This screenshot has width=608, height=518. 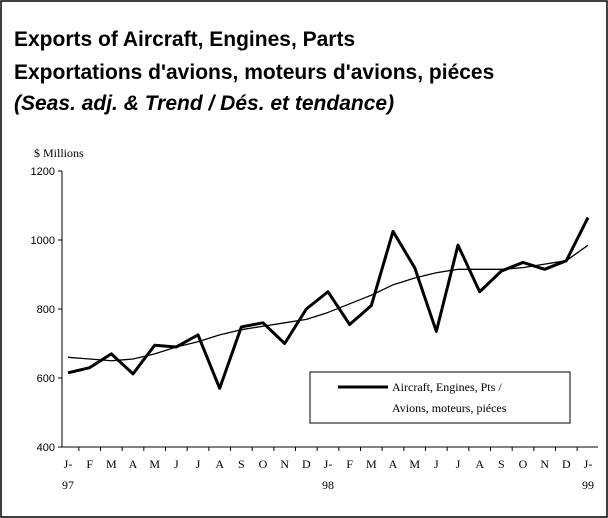 I want to click on x-tick-label: J-98, so click(x=328, y=474).